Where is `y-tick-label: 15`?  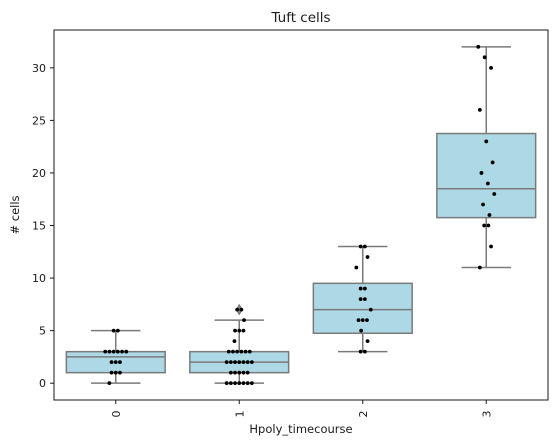
y-tick-label: 15 is located at coordinates (39, 226).